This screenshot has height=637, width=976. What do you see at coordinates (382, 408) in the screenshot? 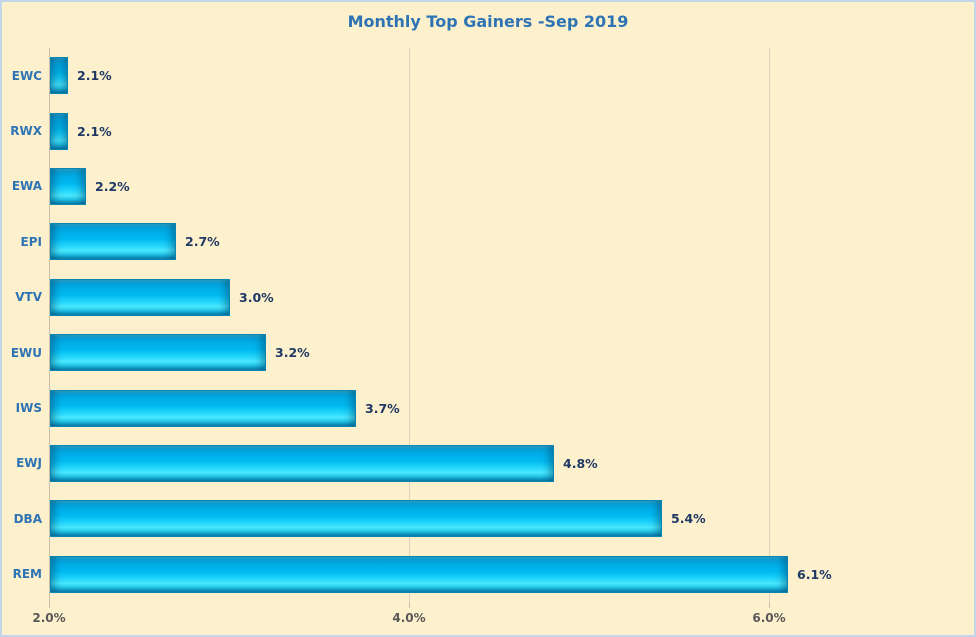
I see `value-label: 3.7%` at bounding box center [382, 408].